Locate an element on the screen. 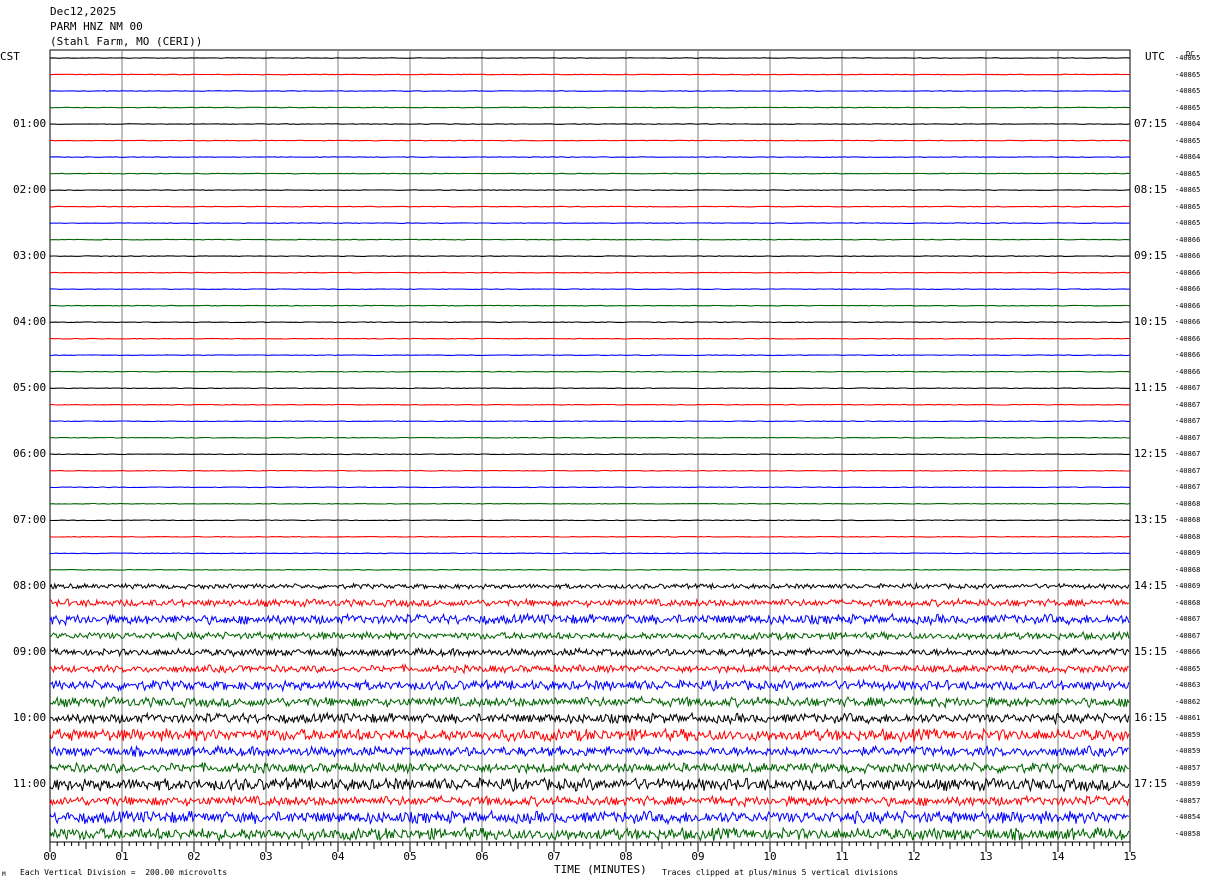  left-hour-label: 01:00 is located at coordinates (30, 124).